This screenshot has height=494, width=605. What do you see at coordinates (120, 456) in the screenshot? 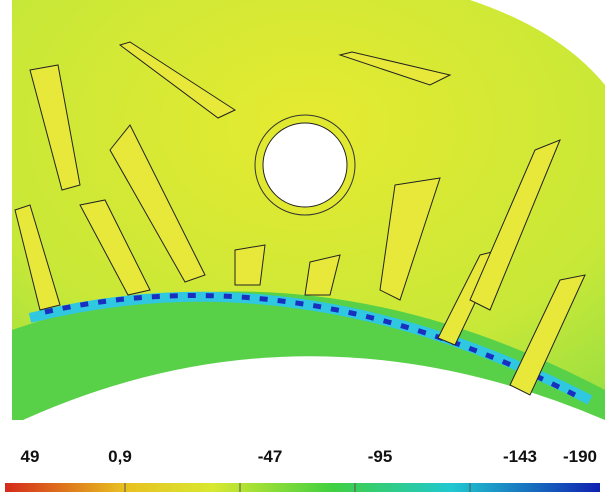
I see `colorbar-label: 0,9` at bounding box center [120, 456].